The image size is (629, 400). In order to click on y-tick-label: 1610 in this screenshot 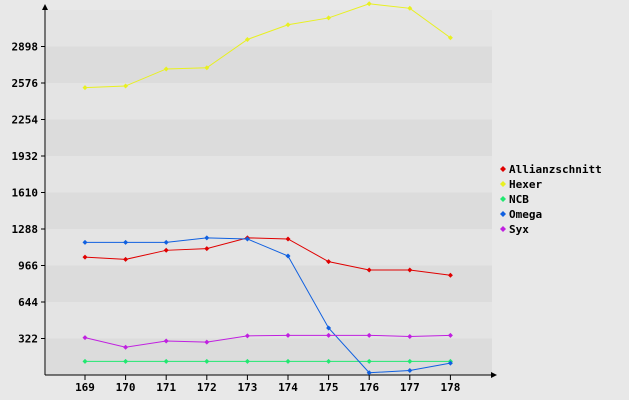, I will do `click(25, 193)`.